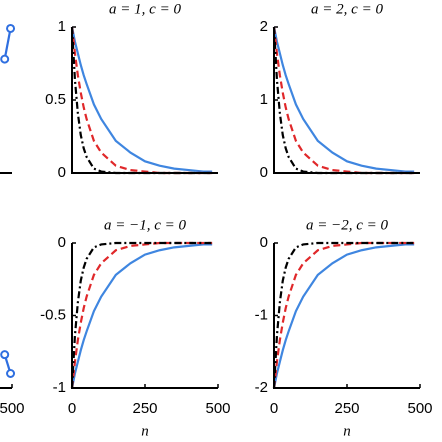 This screenshot has height=442, width=442. What do you see at coordinates (145, 225) in the screenshot?
I see `chart-title: a = −1, c = 0` at bounding box center [145, 225].